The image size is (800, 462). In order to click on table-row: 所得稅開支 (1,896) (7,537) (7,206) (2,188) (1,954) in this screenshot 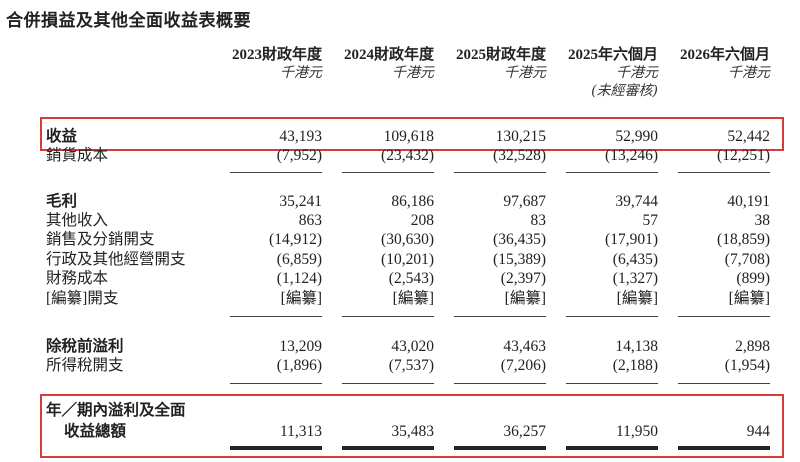, I will do `click(416, 366)`.